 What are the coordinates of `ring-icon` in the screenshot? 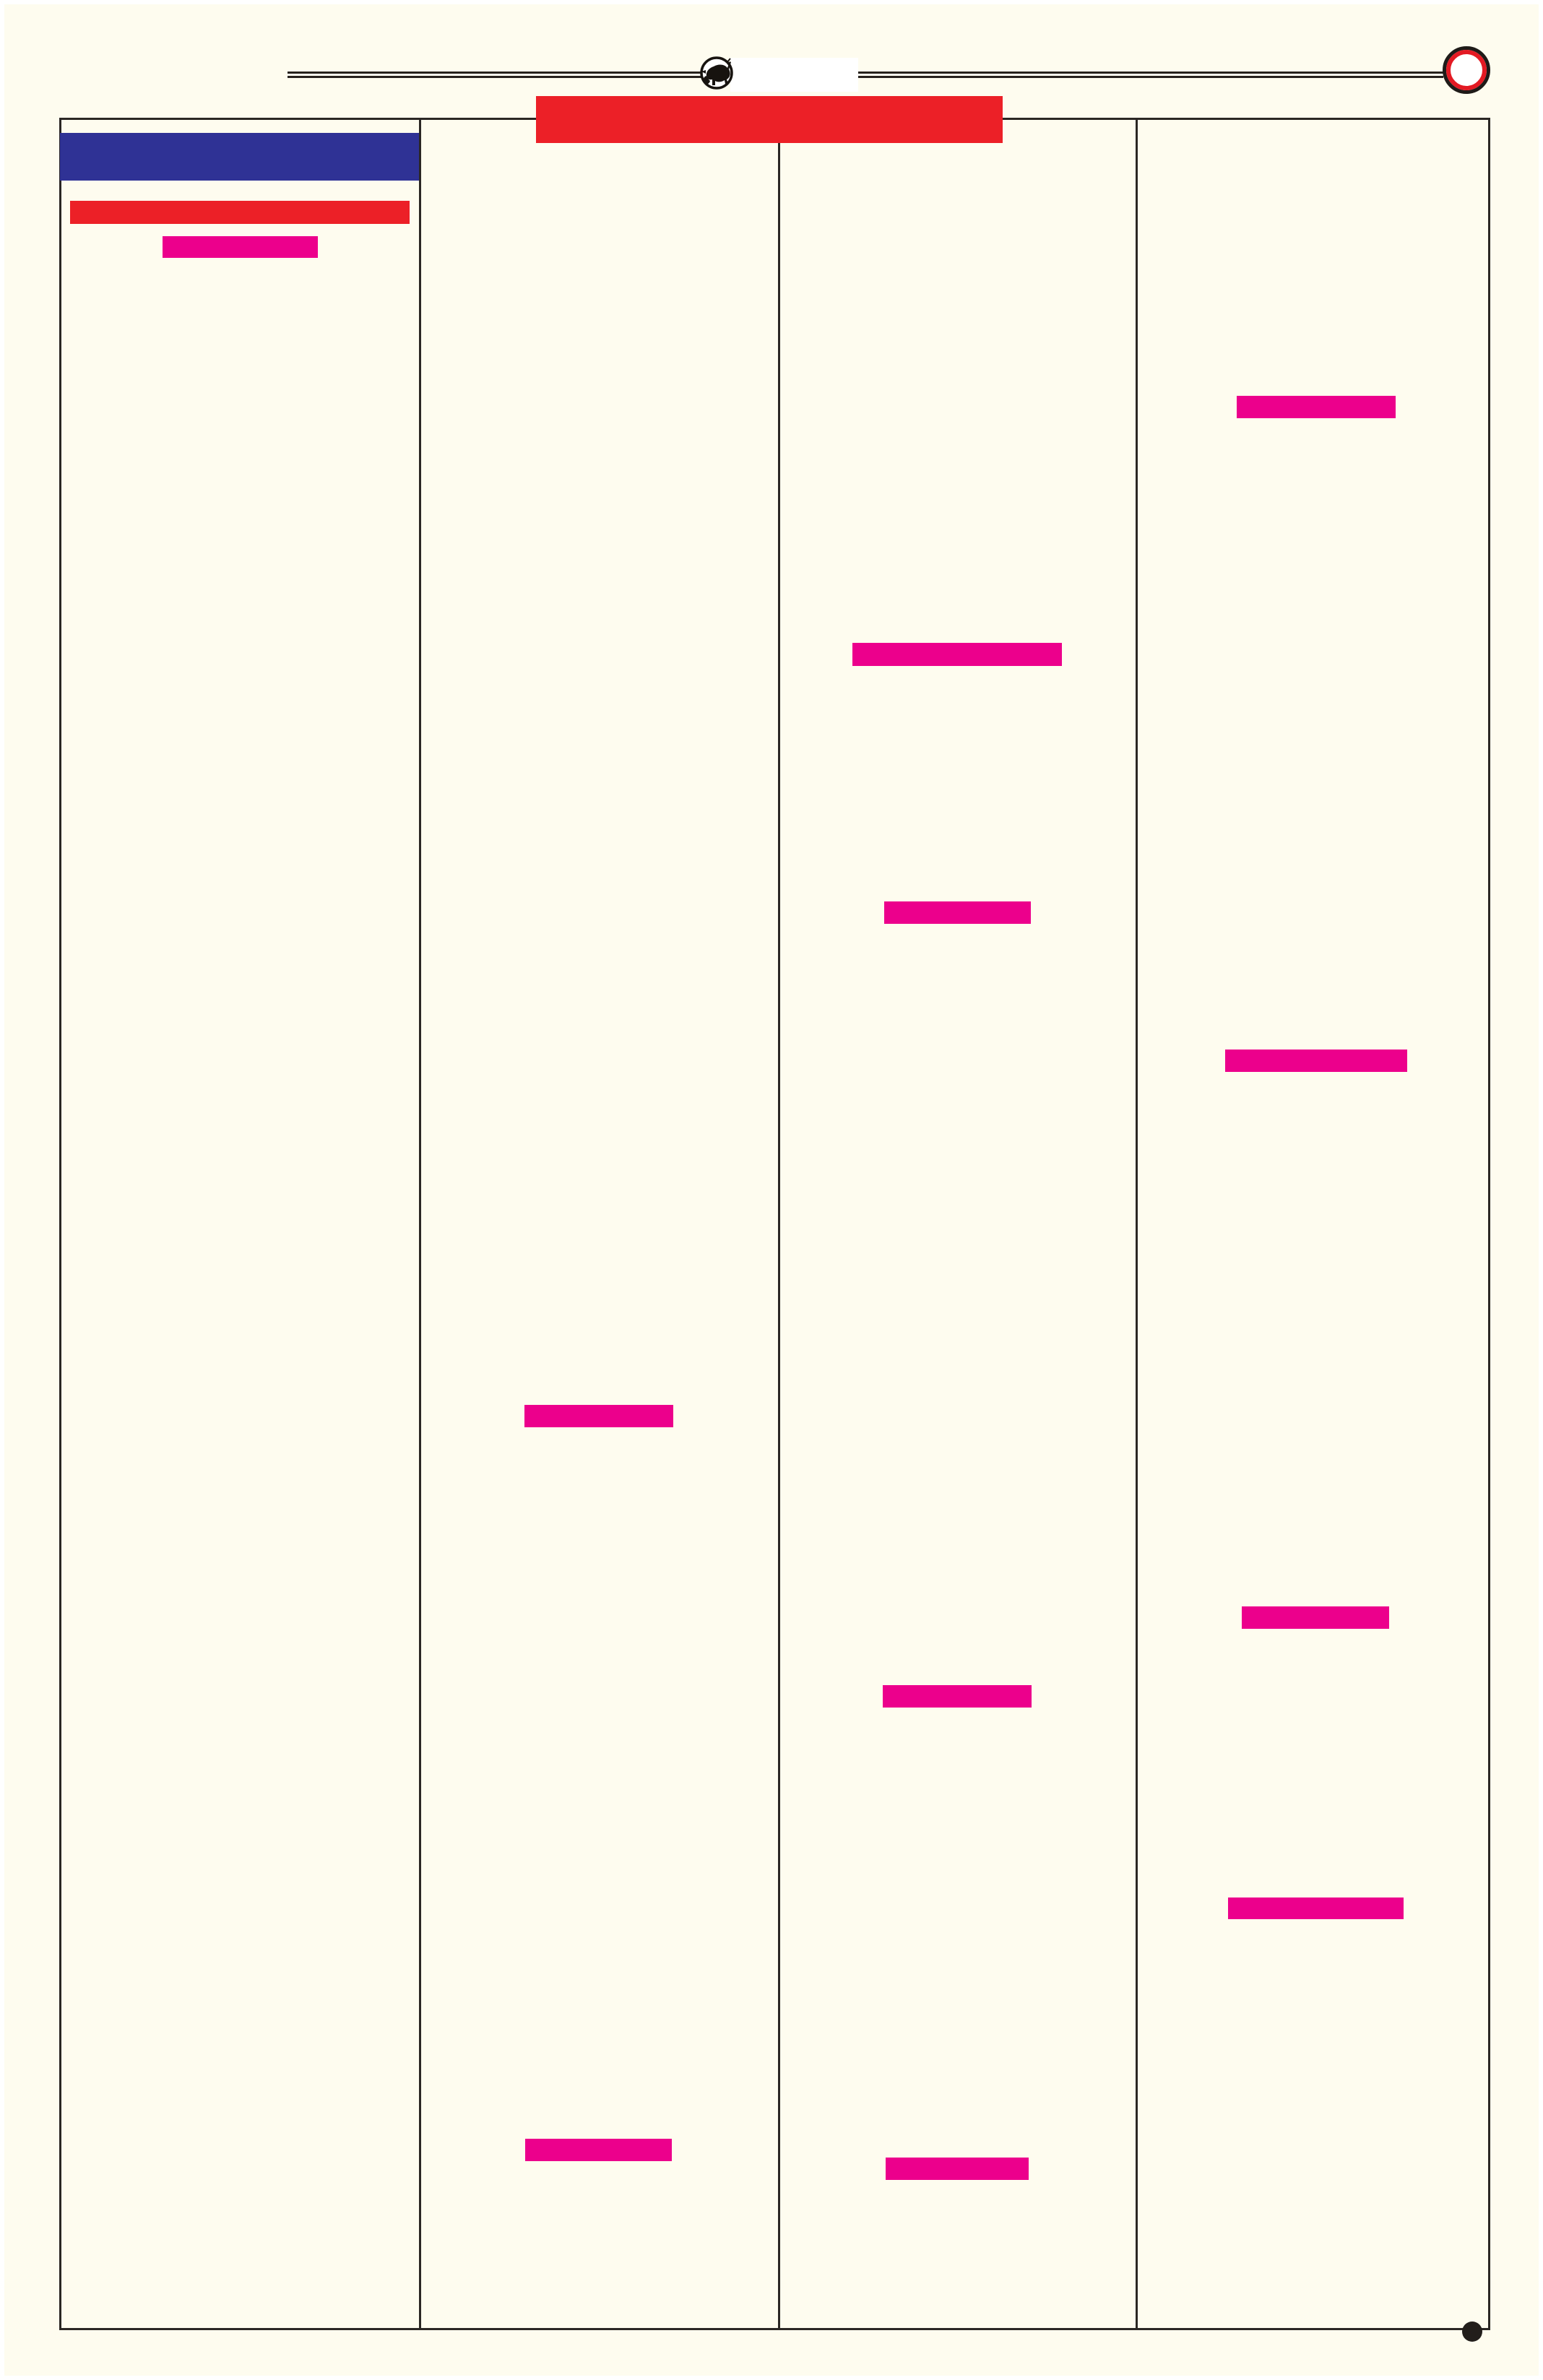 It's located at (1466, 70).